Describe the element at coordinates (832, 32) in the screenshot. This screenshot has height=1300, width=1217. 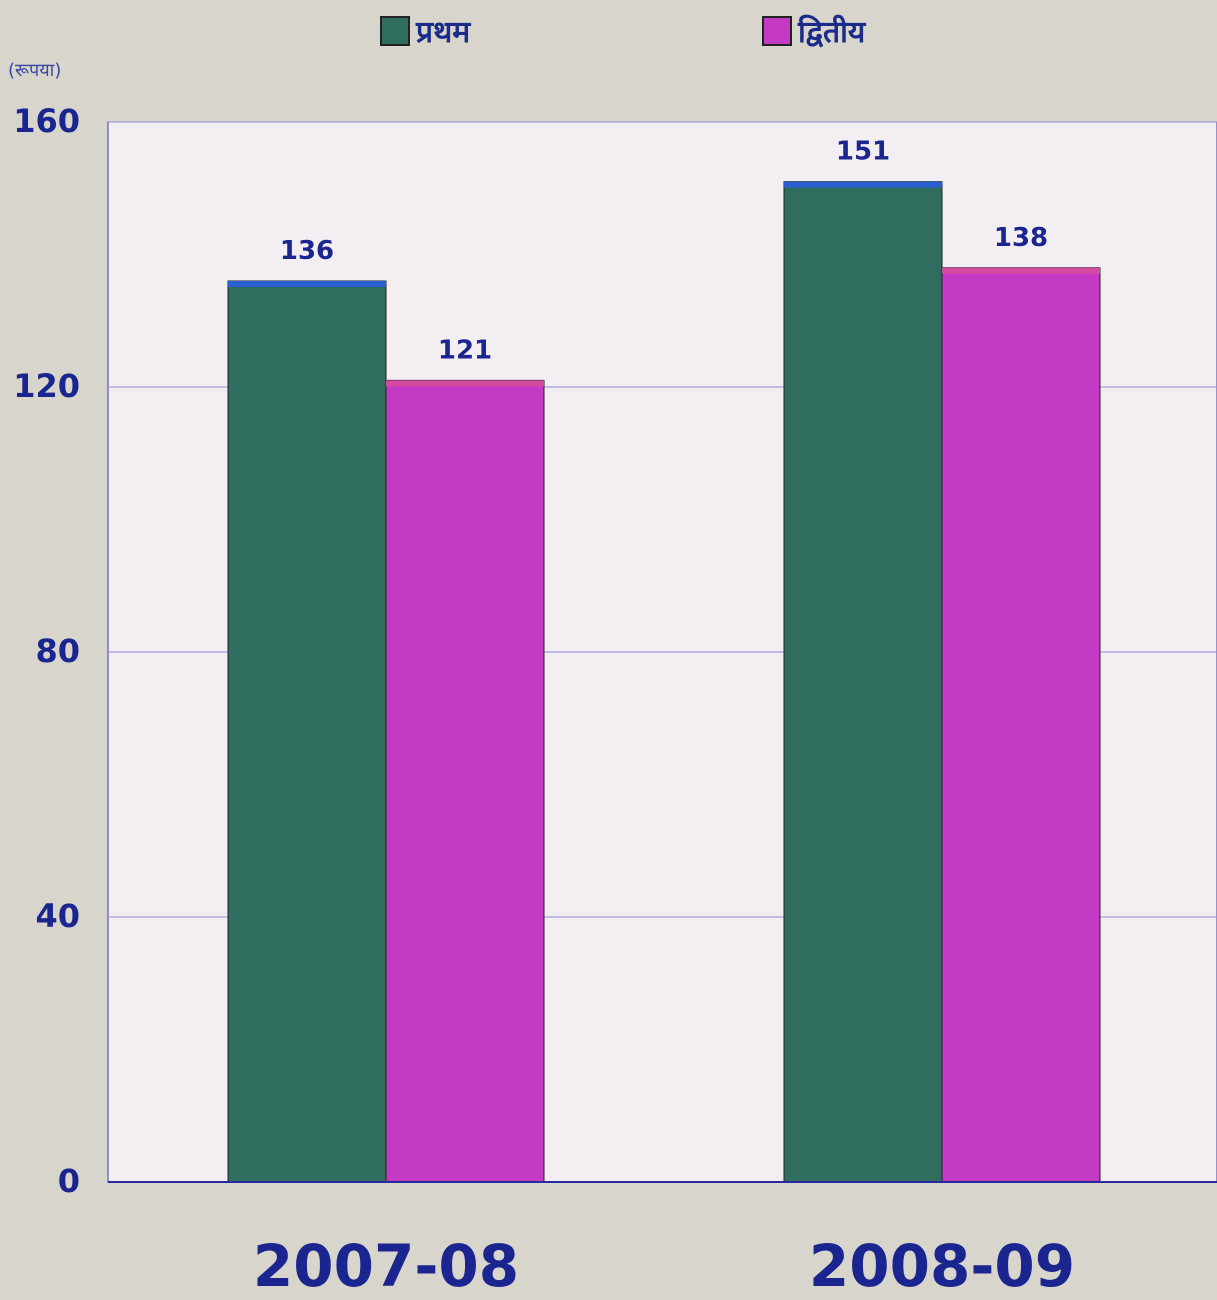
I see `legend-label-series-2: द्वितीय` at that location.